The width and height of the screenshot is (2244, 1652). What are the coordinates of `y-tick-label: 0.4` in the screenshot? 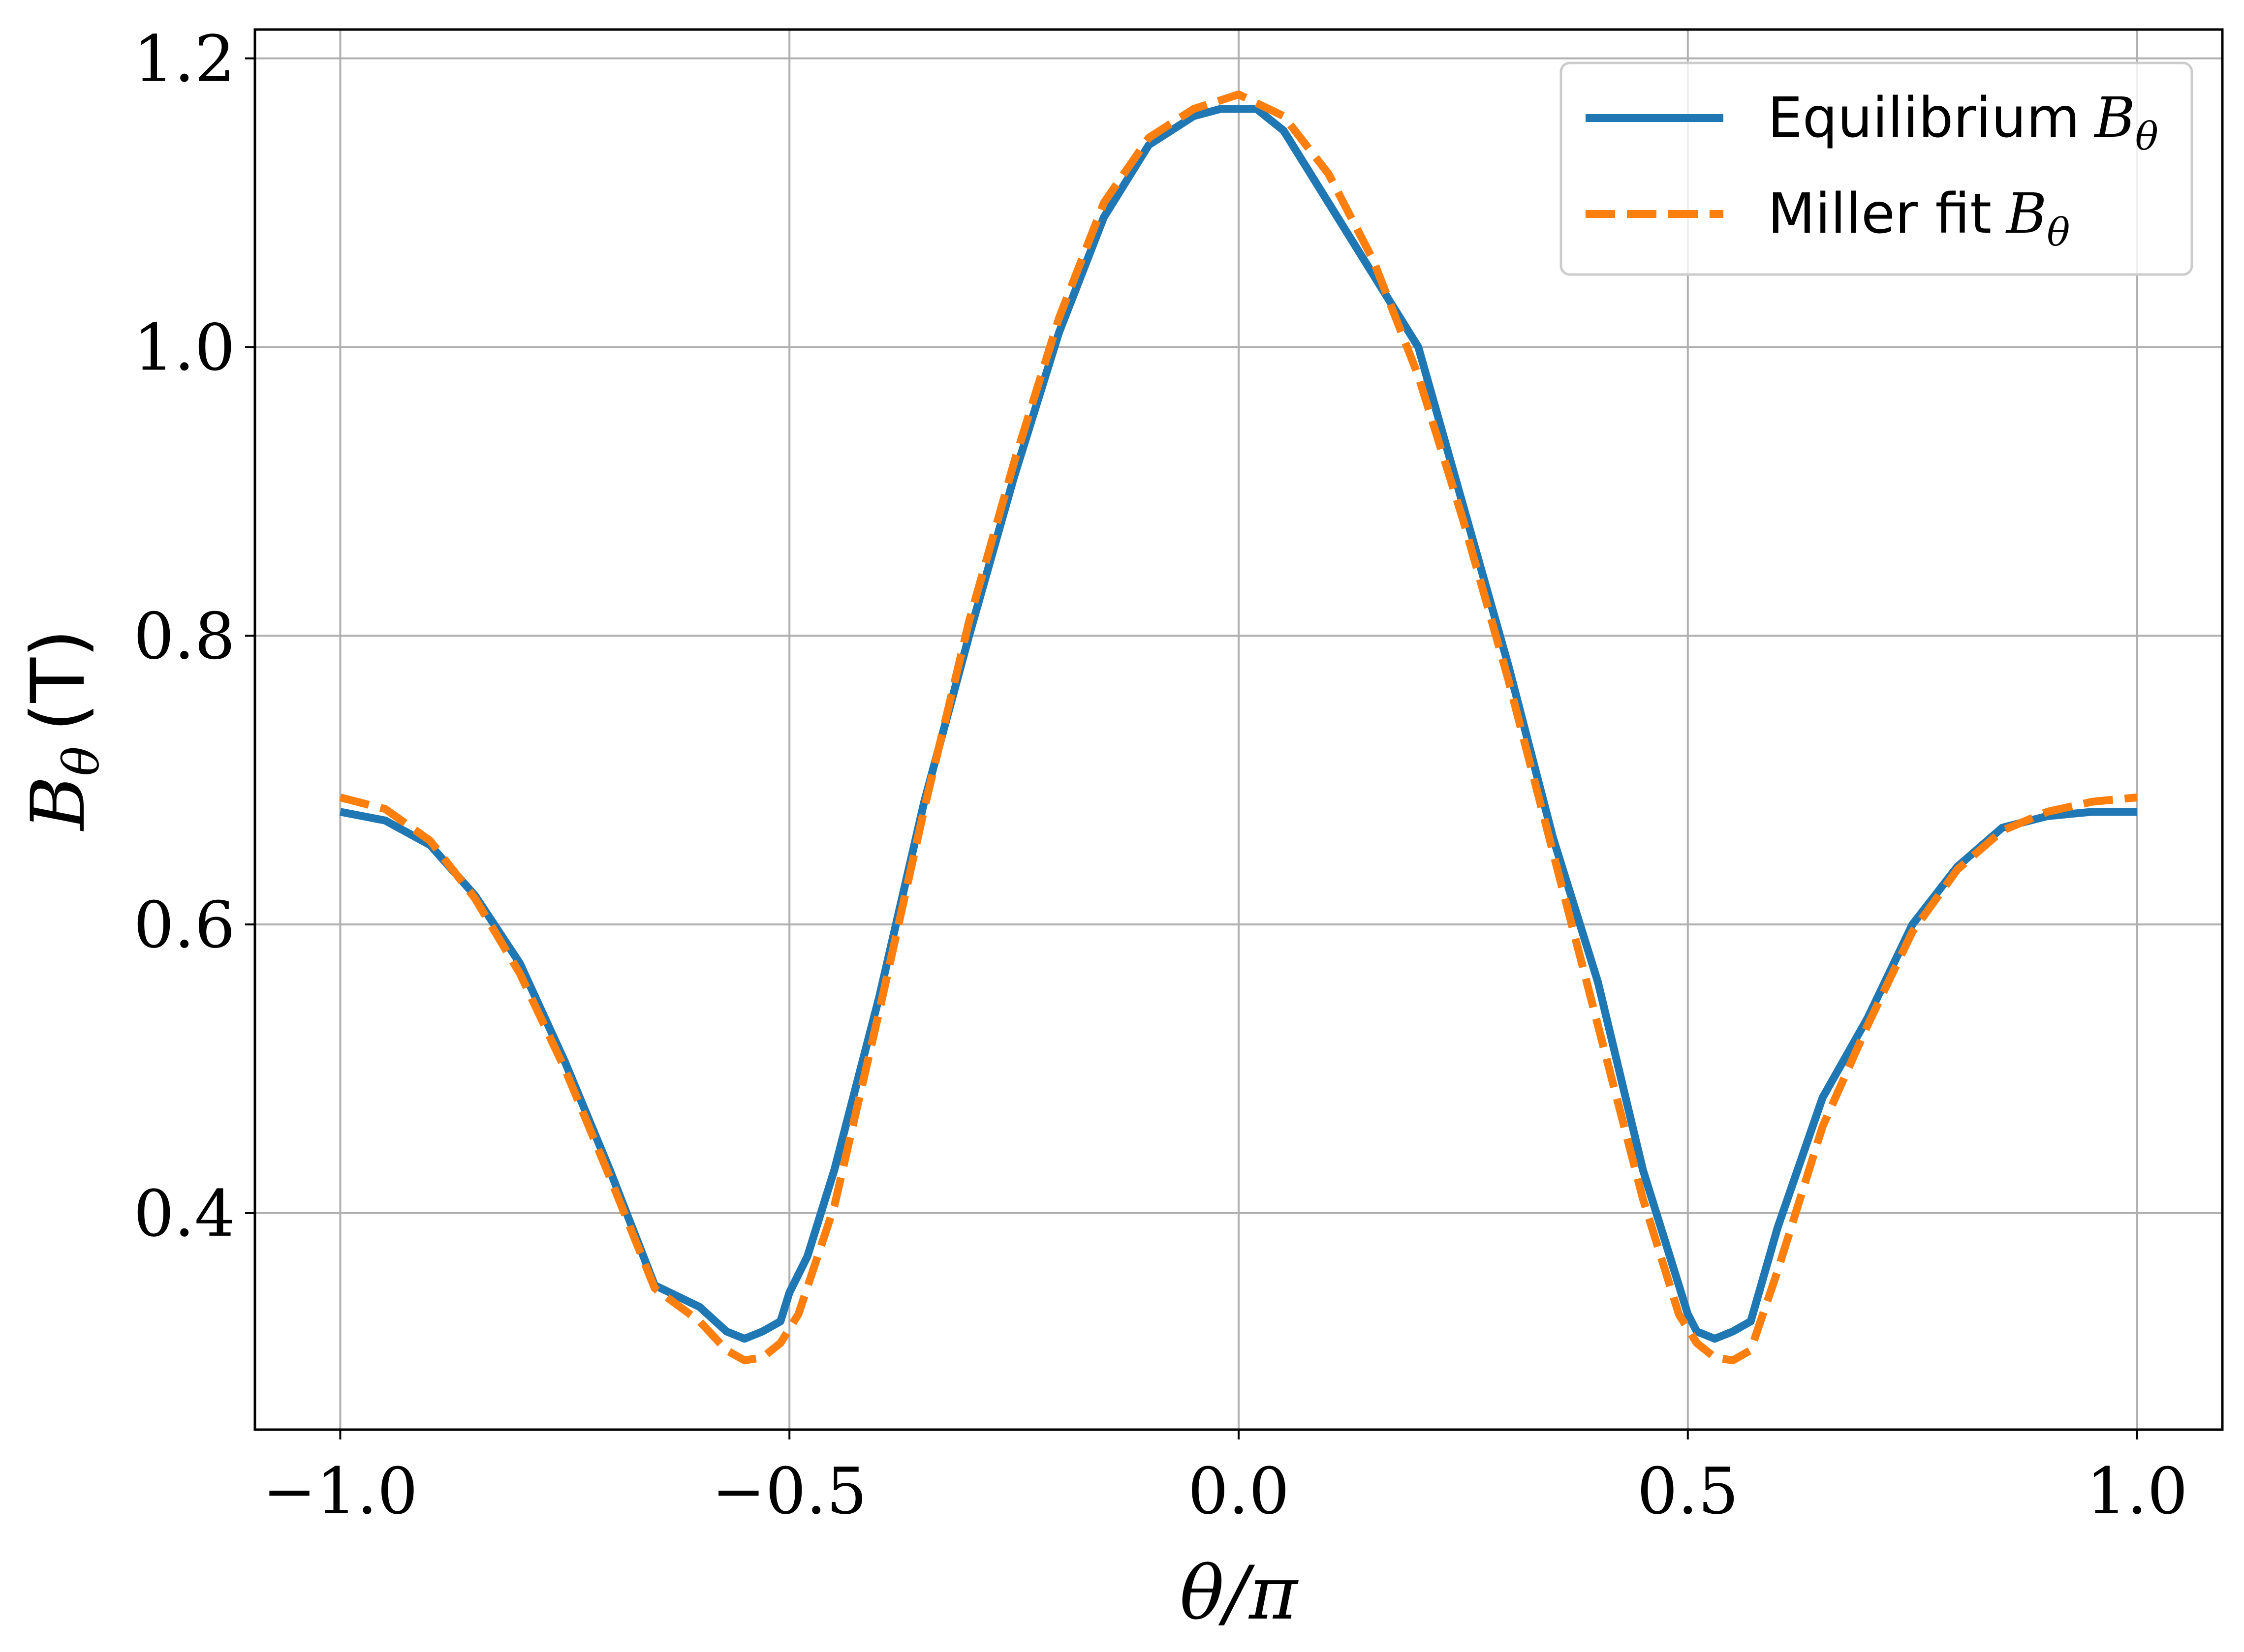 It's located at (184, 1213).